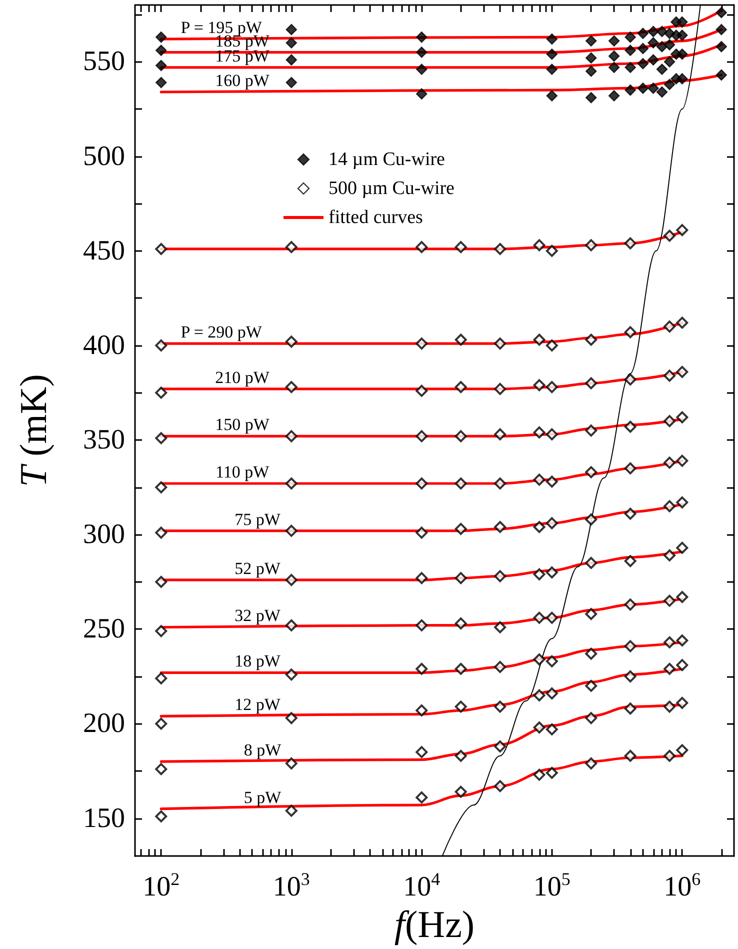 Image resolution: width=738 pixels, height=949 pixels. Describe the element at coordinates (242, 472) in the screenshot. I see `annotation: 110 pW` at that location.